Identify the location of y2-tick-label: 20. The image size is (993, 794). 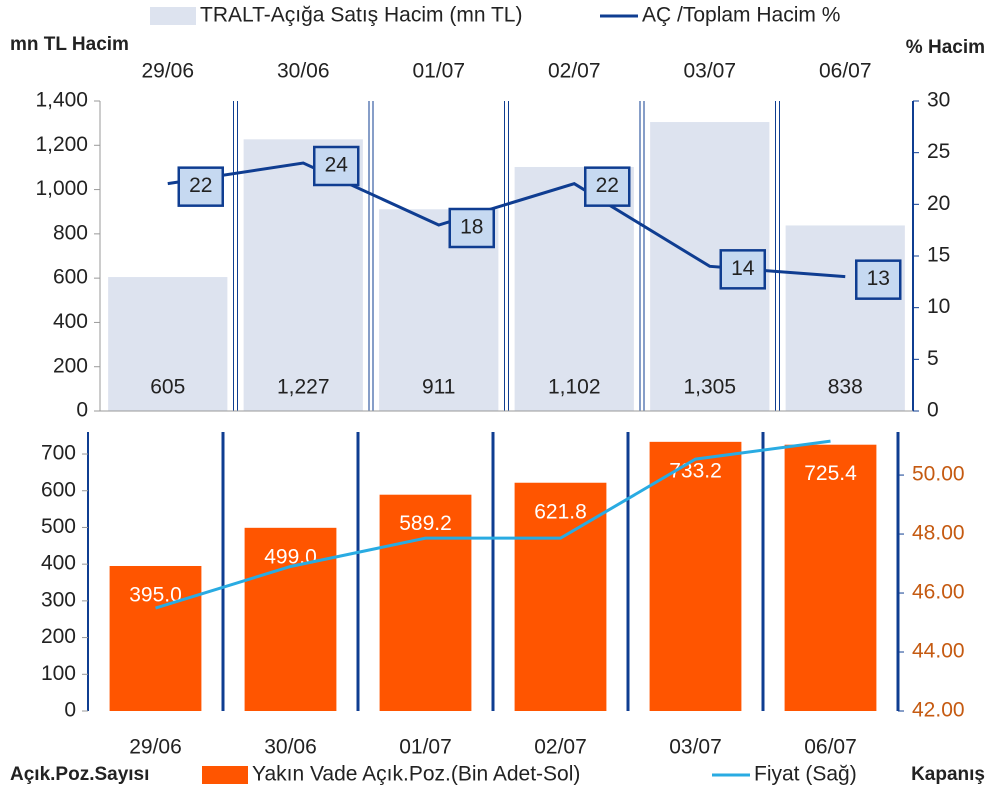
(938, 203).